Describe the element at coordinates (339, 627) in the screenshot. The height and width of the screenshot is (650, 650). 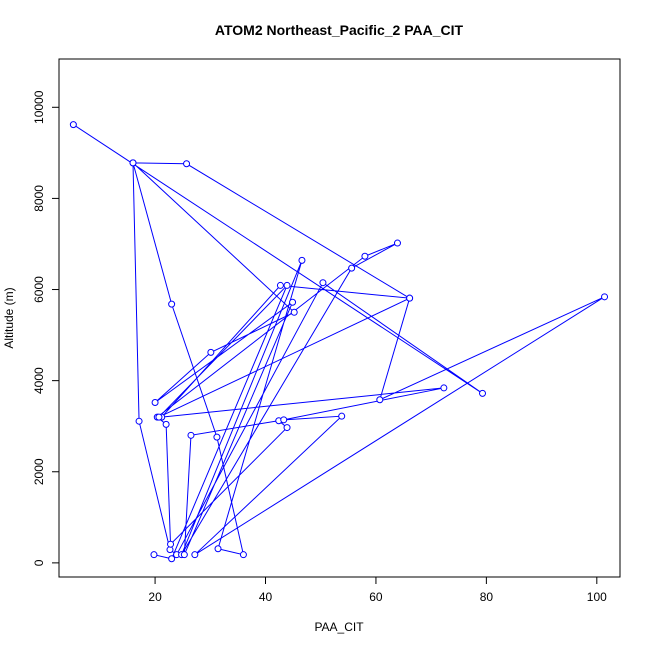
I see `x-axis-label: PAA_CIT` at that location.